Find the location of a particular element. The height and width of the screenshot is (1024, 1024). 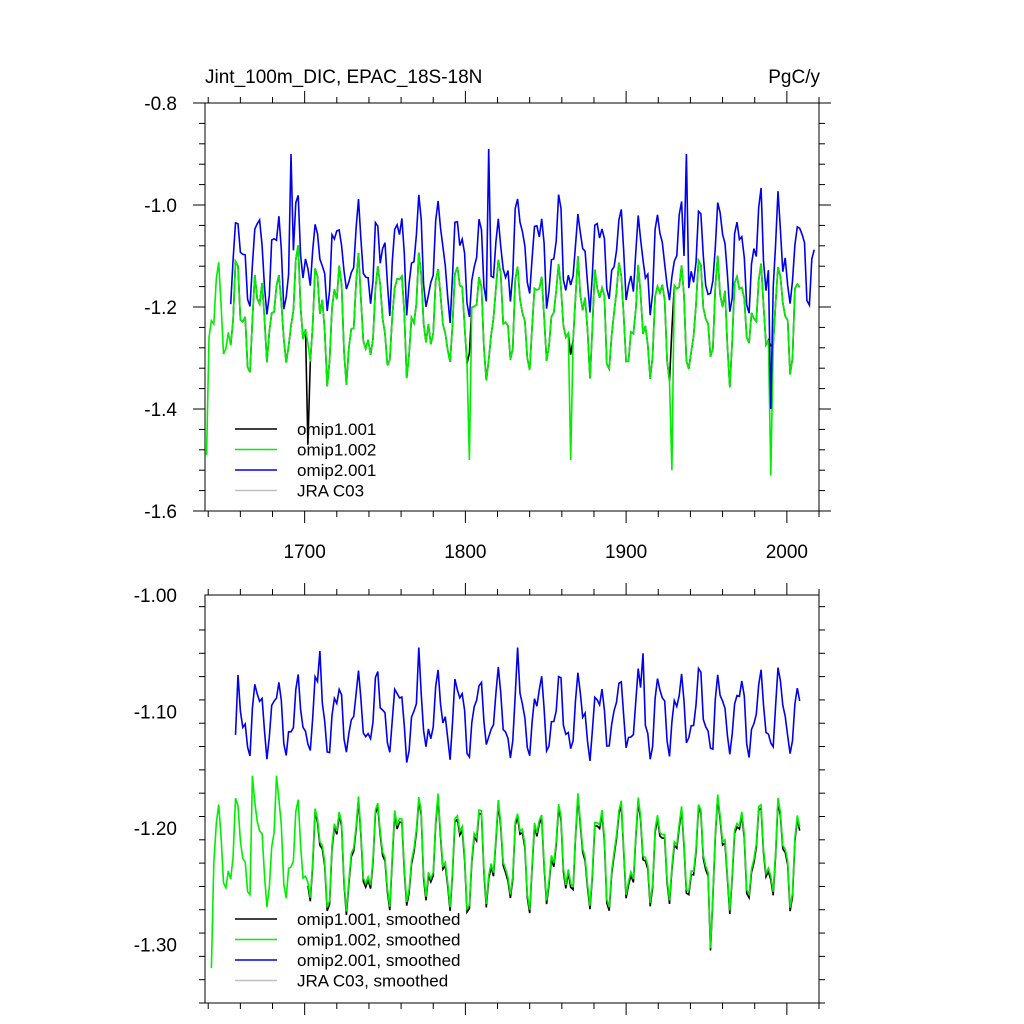

legend-label: omip1.001, smoothed is located at coordinates (379, 919).